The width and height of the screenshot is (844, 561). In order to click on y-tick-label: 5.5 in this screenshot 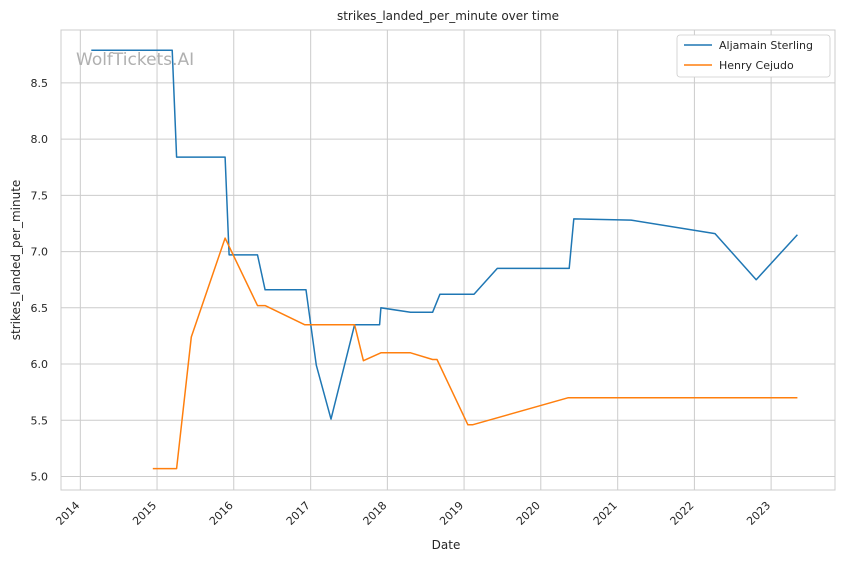, I will do `click(40, 420)`.